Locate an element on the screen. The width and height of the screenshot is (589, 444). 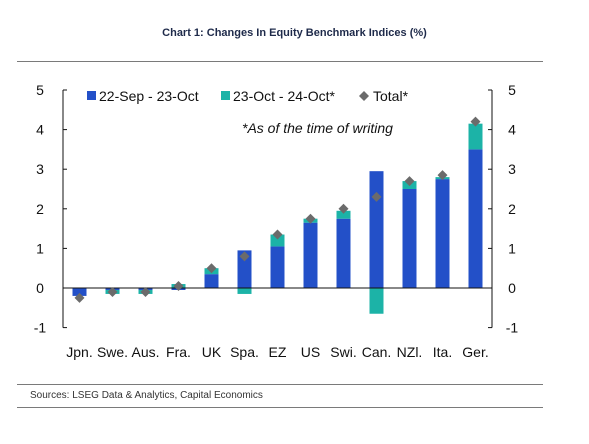
bar-series1-nzl is located at coordinates (409, 238).